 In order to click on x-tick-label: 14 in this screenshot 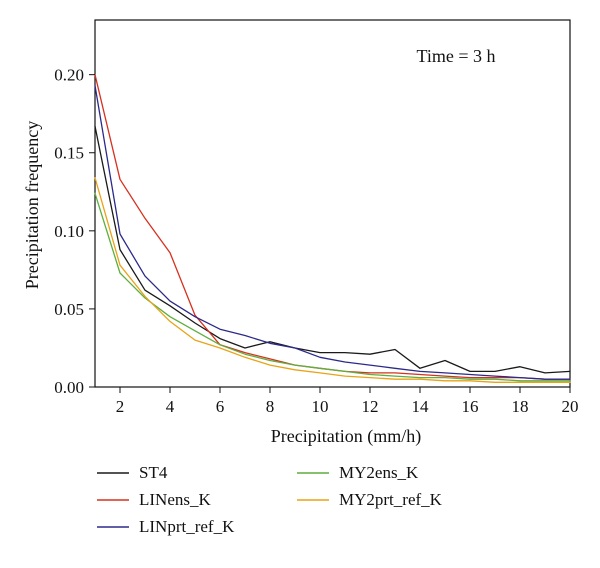, I will do `click(421, 406)`.